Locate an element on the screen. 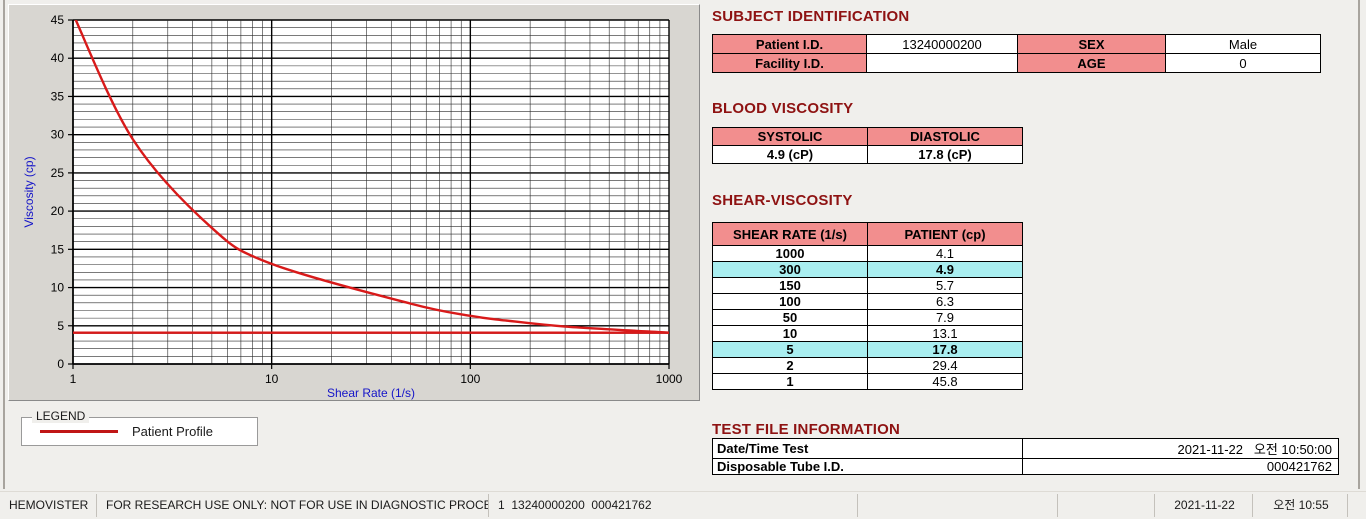  facility-id-label: Facility I.D. is located at coordinates (789, 63).